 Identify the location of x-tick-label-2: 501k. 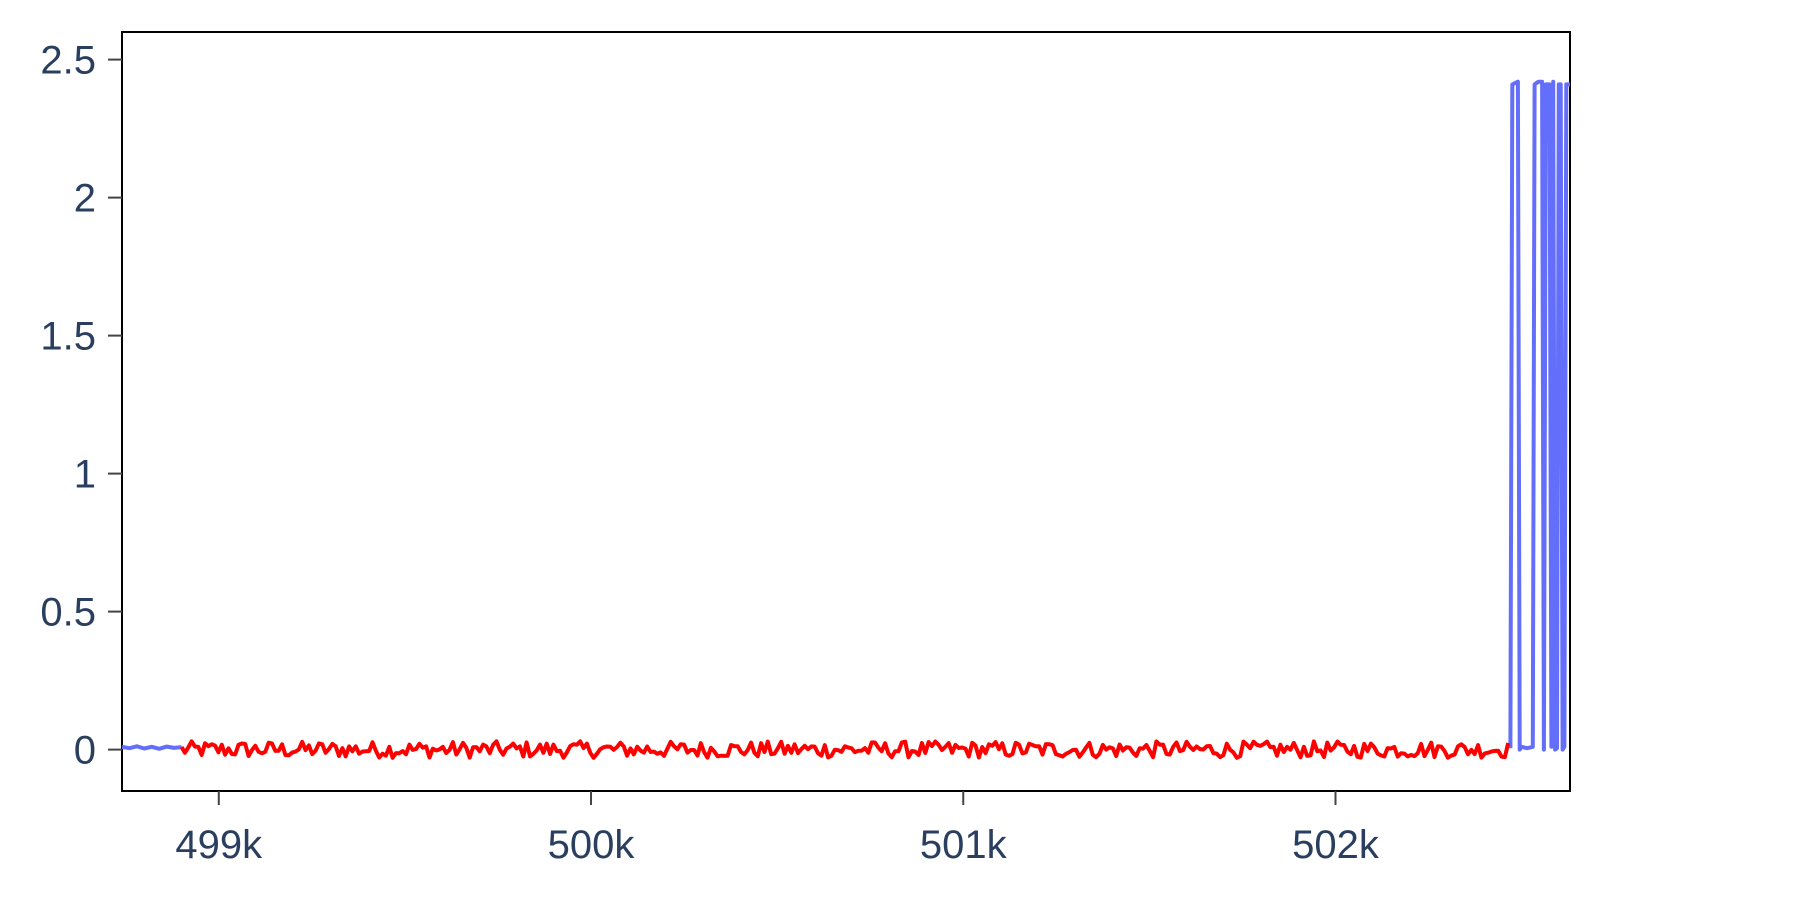
(964, 845).